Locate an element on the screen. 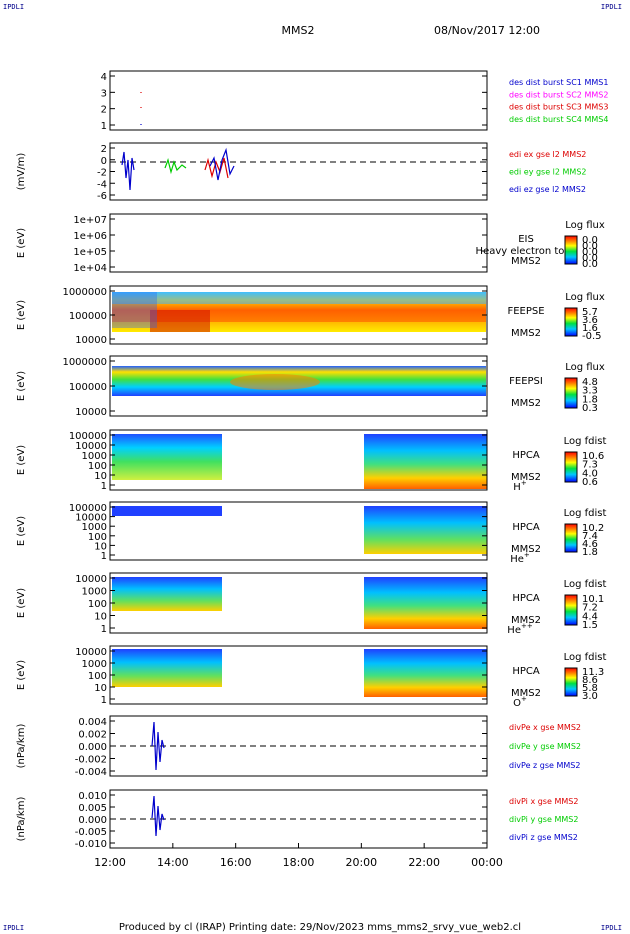  species-label: O+ is located at coordinates (520, 702).